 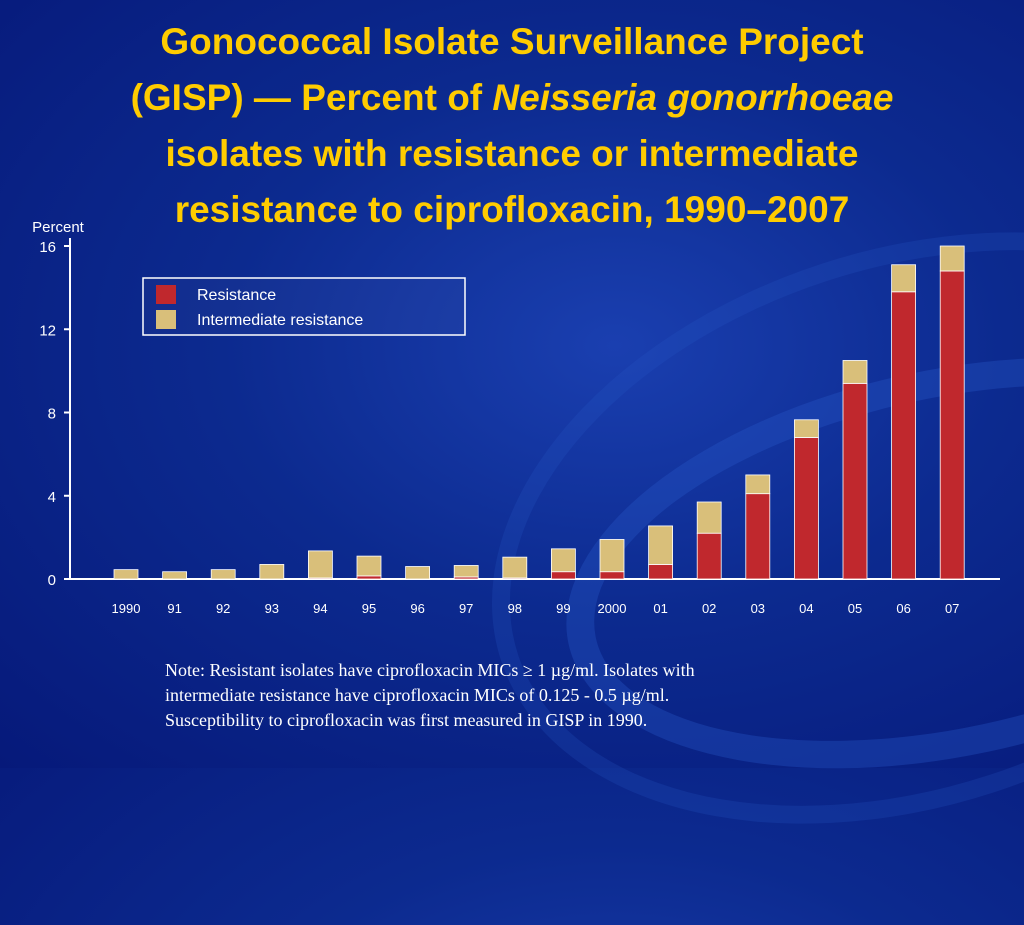 What do you see at coordinates (304, 306) in the screenshot?
I see `legend-box` at bounding box center [304, 306].